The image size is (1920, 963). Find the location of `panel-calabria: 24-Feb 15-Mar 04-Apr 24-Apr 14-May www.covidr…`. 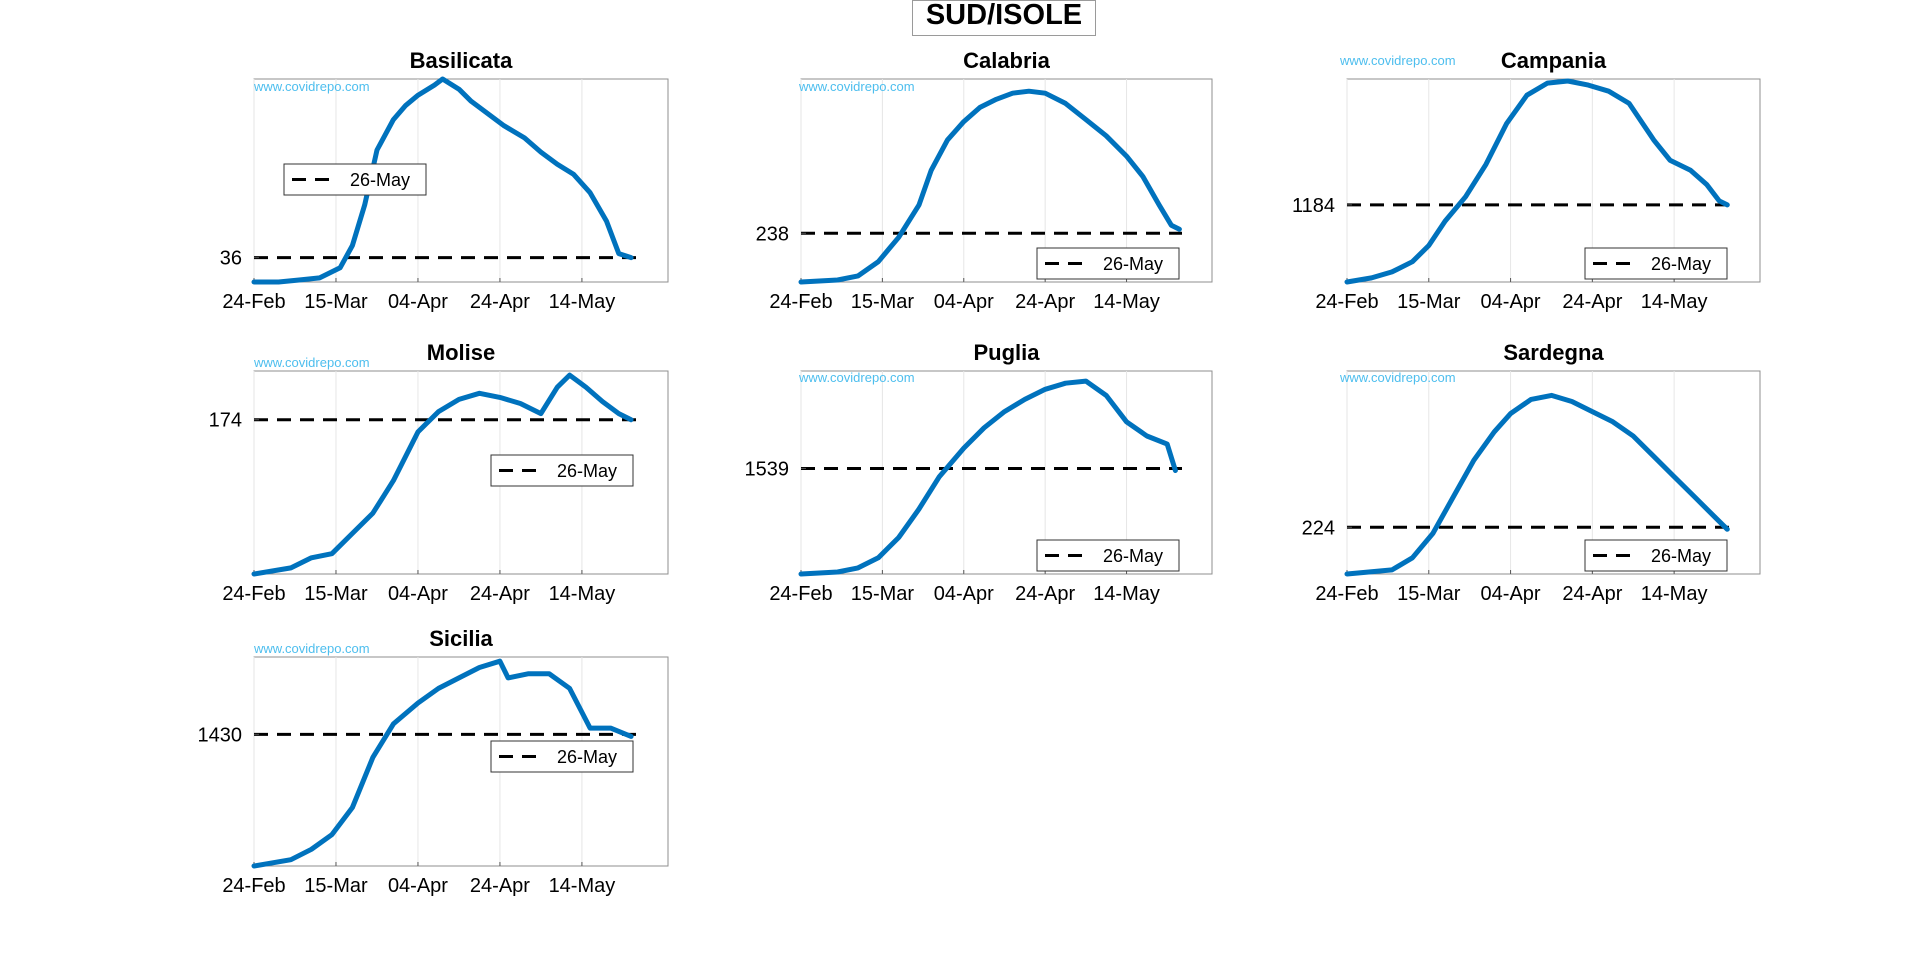

panel-calabria: 24-Feb 15-Mar 04-Apr 24-Apr 14-May www.covidr… is located at coordinates (984, 180).